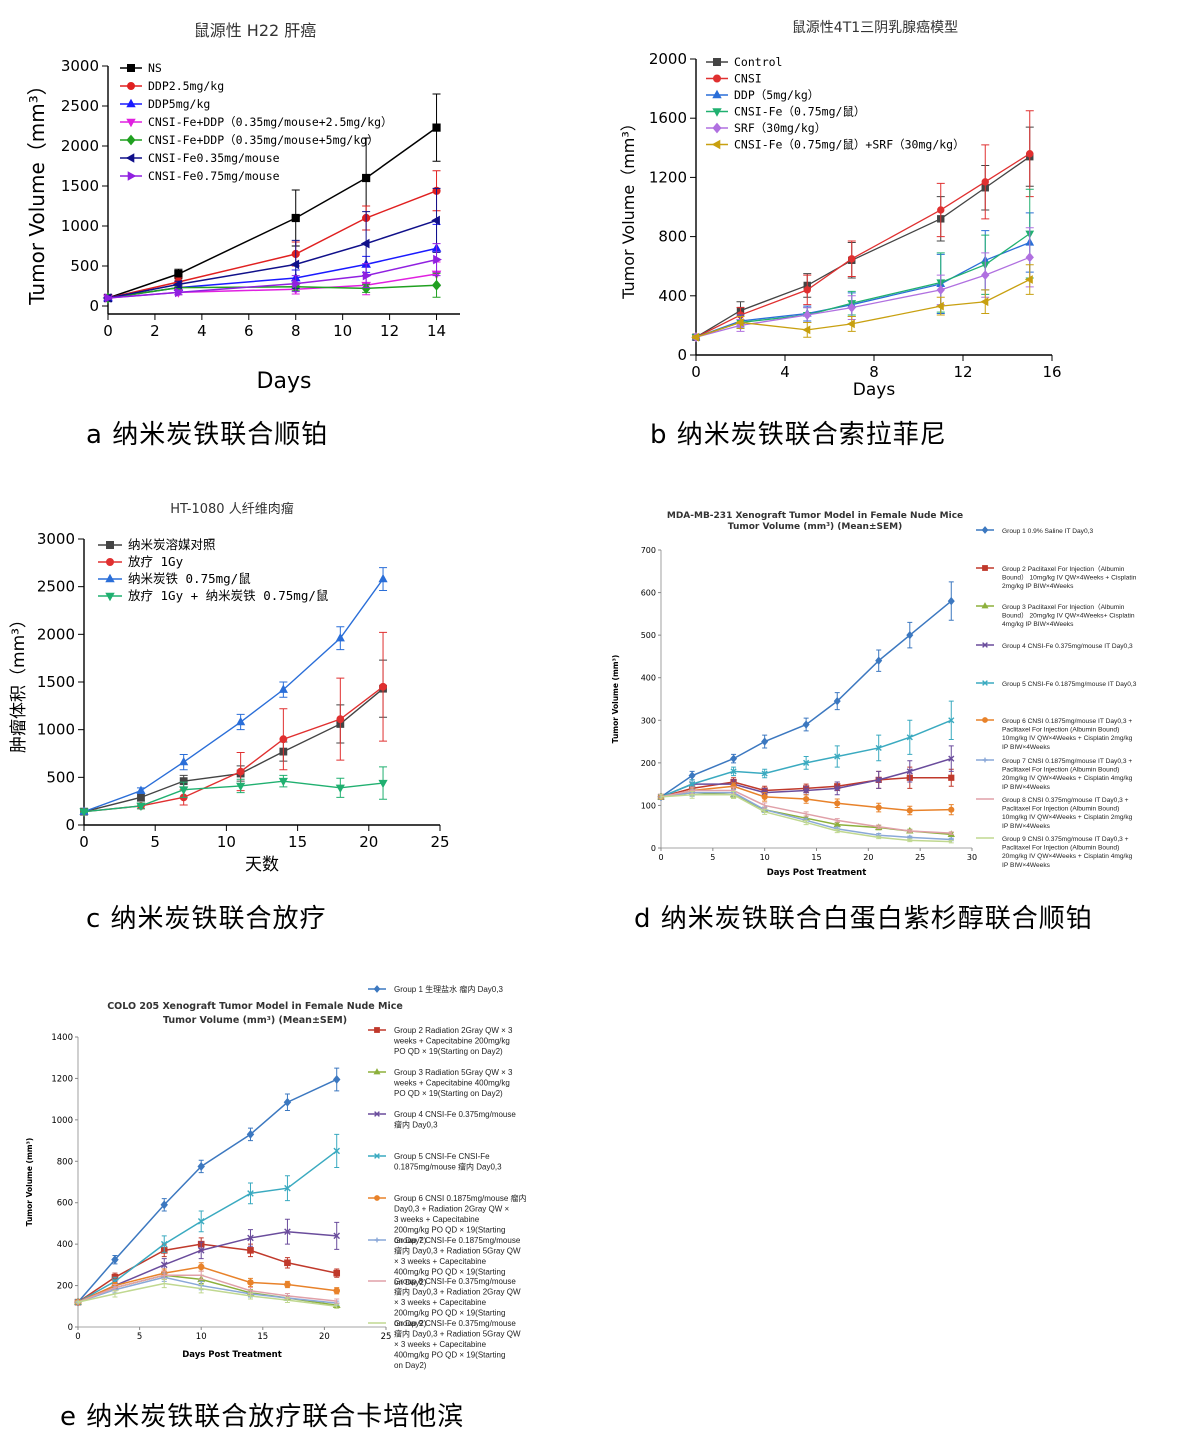  Describe the element at coordinates (156, 561) in the screenshot. I see `legend-label: 放疗 1Gy` at that location.